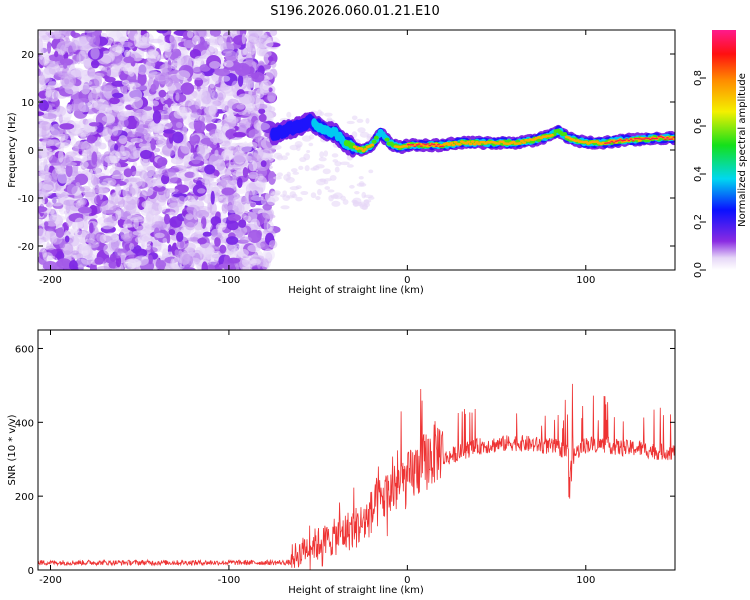  I want to click on colorbar-tick-label: 0.4, so click(698, 174).